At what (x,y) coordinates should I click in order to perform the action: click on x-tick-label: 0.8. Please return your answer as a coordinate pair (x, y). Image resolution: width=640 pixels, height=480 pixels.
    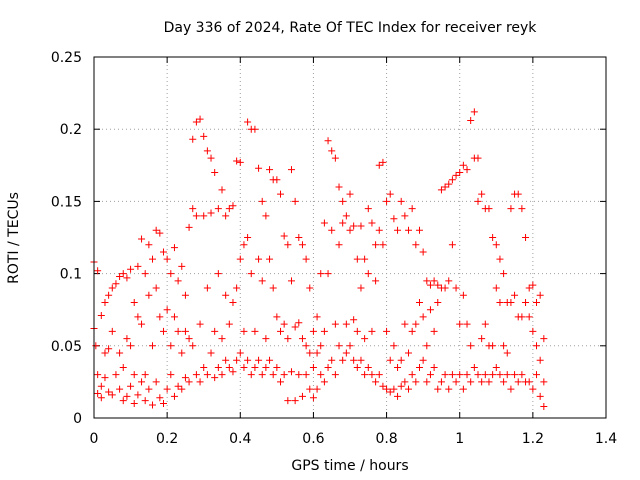
    Looking at the image, I should click on (386, 439).